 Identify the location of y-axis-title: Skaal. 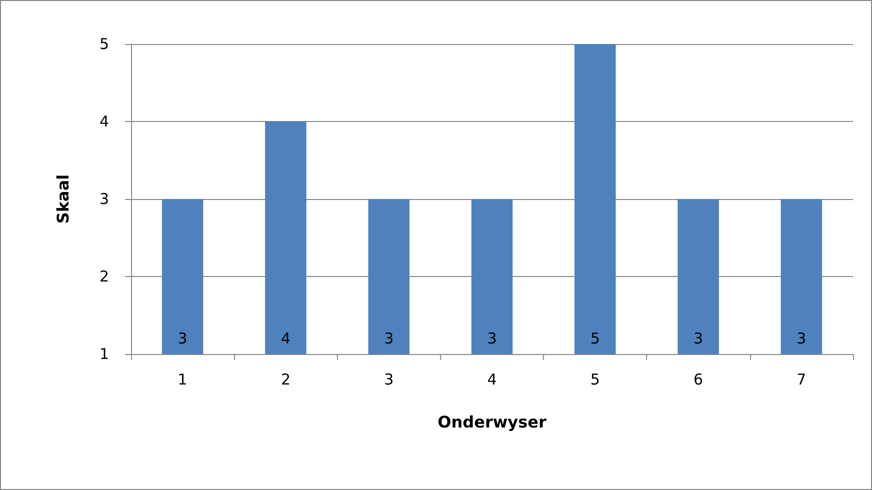
(63, 199).